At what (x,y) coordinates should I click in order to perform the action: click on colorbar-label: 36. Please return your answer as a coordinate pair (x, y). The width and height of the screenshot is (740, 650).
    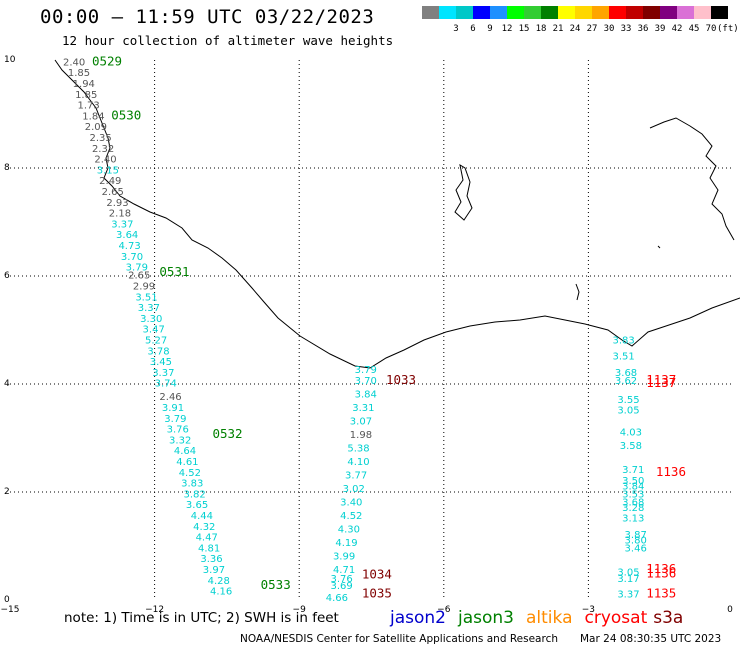
    Looking at the image, I should click on (643, 29).